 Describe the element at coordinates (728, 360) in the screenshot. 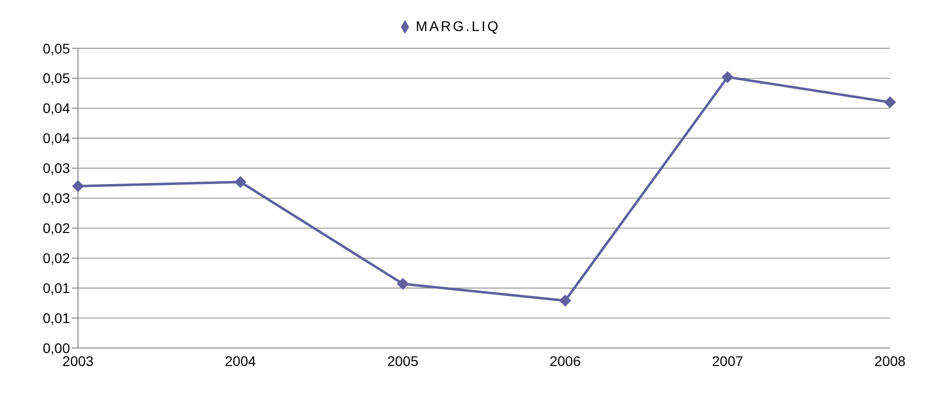

I see `x-tick-label: 2007` at that location.